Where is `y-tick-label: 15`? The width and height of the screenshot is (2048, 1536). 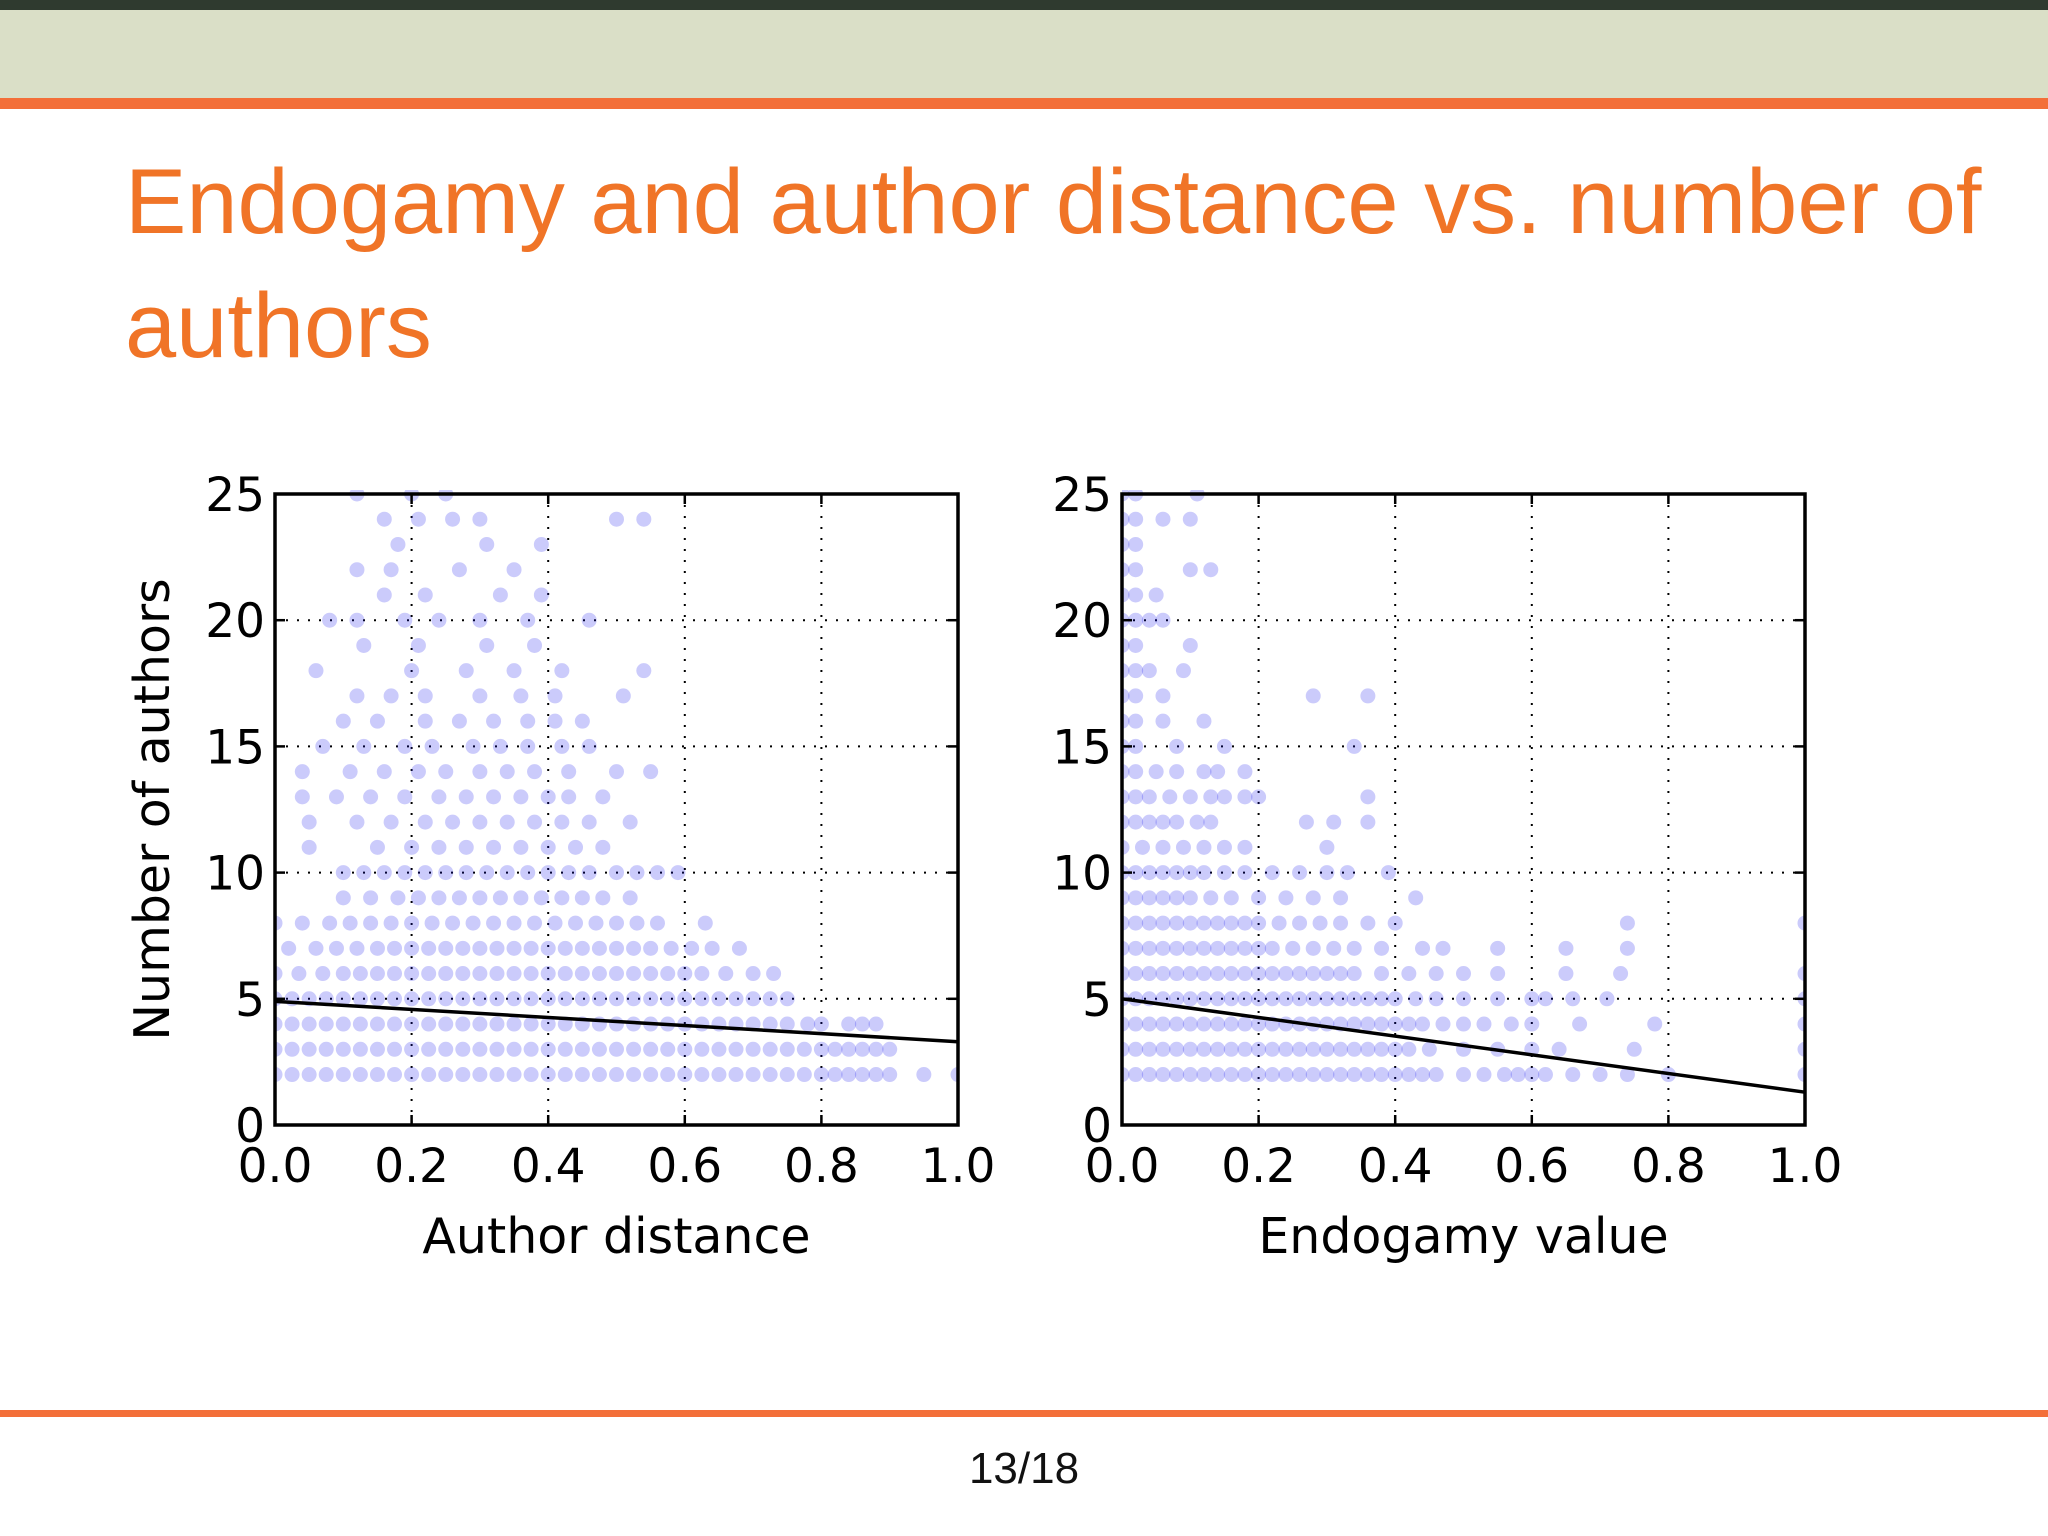 y-tick-label: 15 is located at coordinates (1082, 747).